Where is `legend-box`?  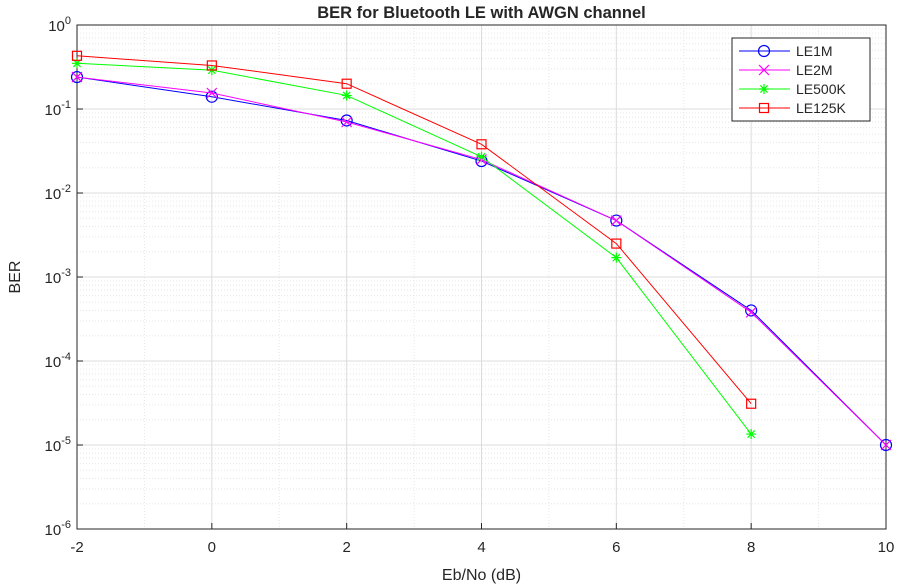
legend-box is located at coordinates (801, 79).